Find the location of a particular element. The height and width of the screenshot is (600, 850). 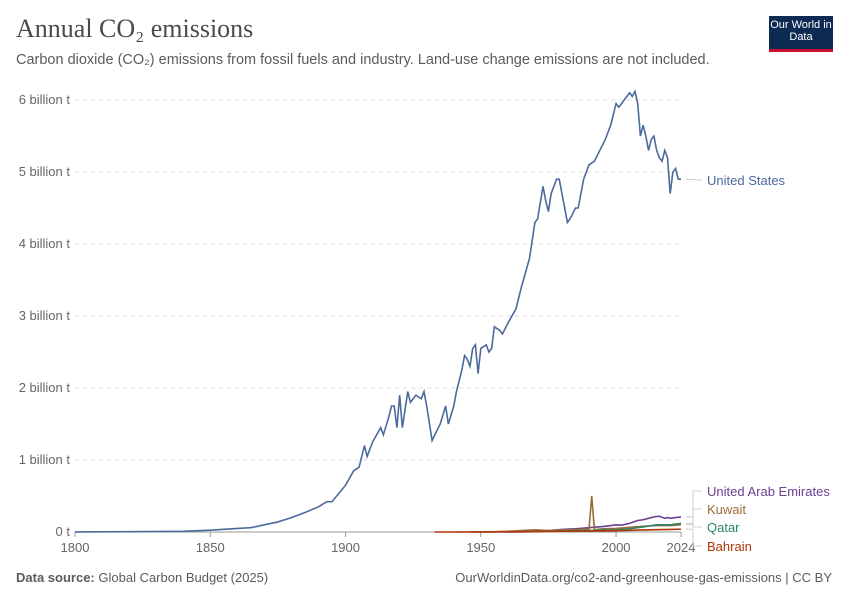

y-tick-label: 1 billion t is located at coordinates (45, 459).